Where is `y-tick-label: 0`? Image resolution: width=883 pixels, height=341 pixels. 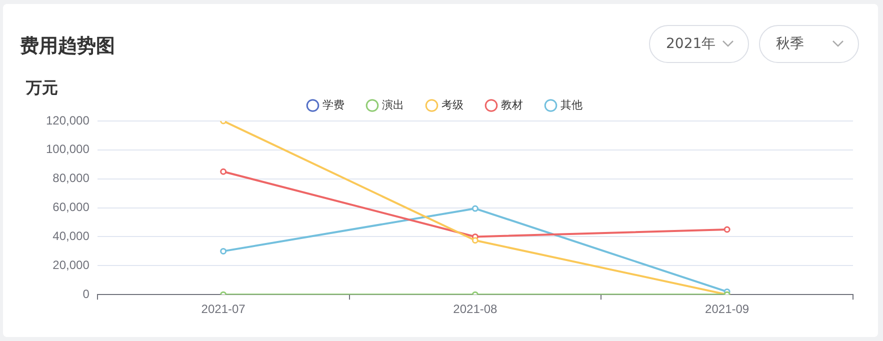
y-tick-label: 0 is located at coordinates (86, 293).